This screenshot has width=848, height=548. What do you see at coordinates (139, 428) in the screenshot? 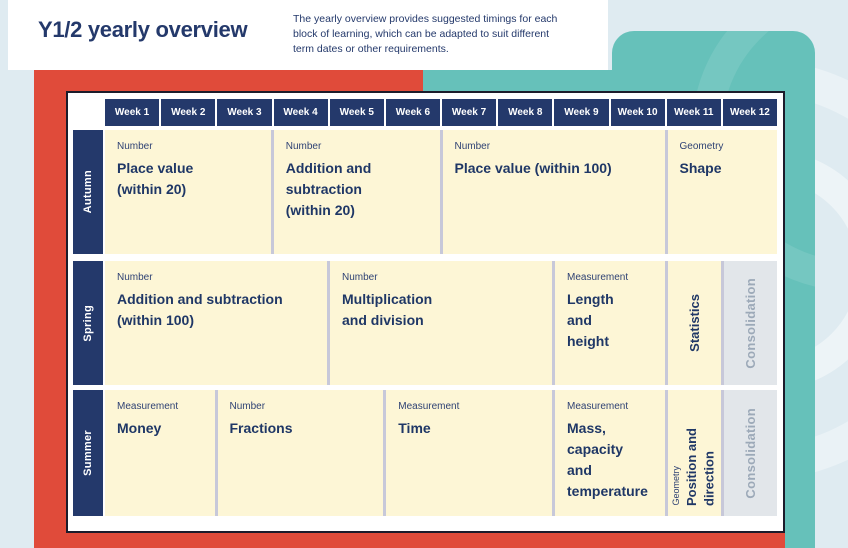
I see `block-title: Money` at bounding box center [139, 428].